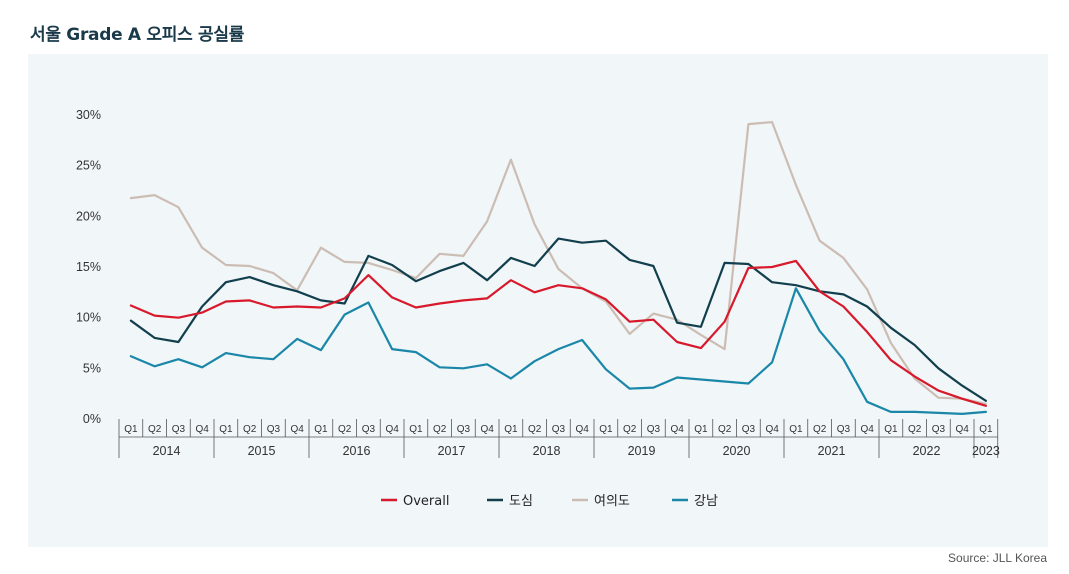 Image resolution: width=1069 pixels, height=574 pixels. I want to click on y-tick-label: 25%, so click(88, 166).